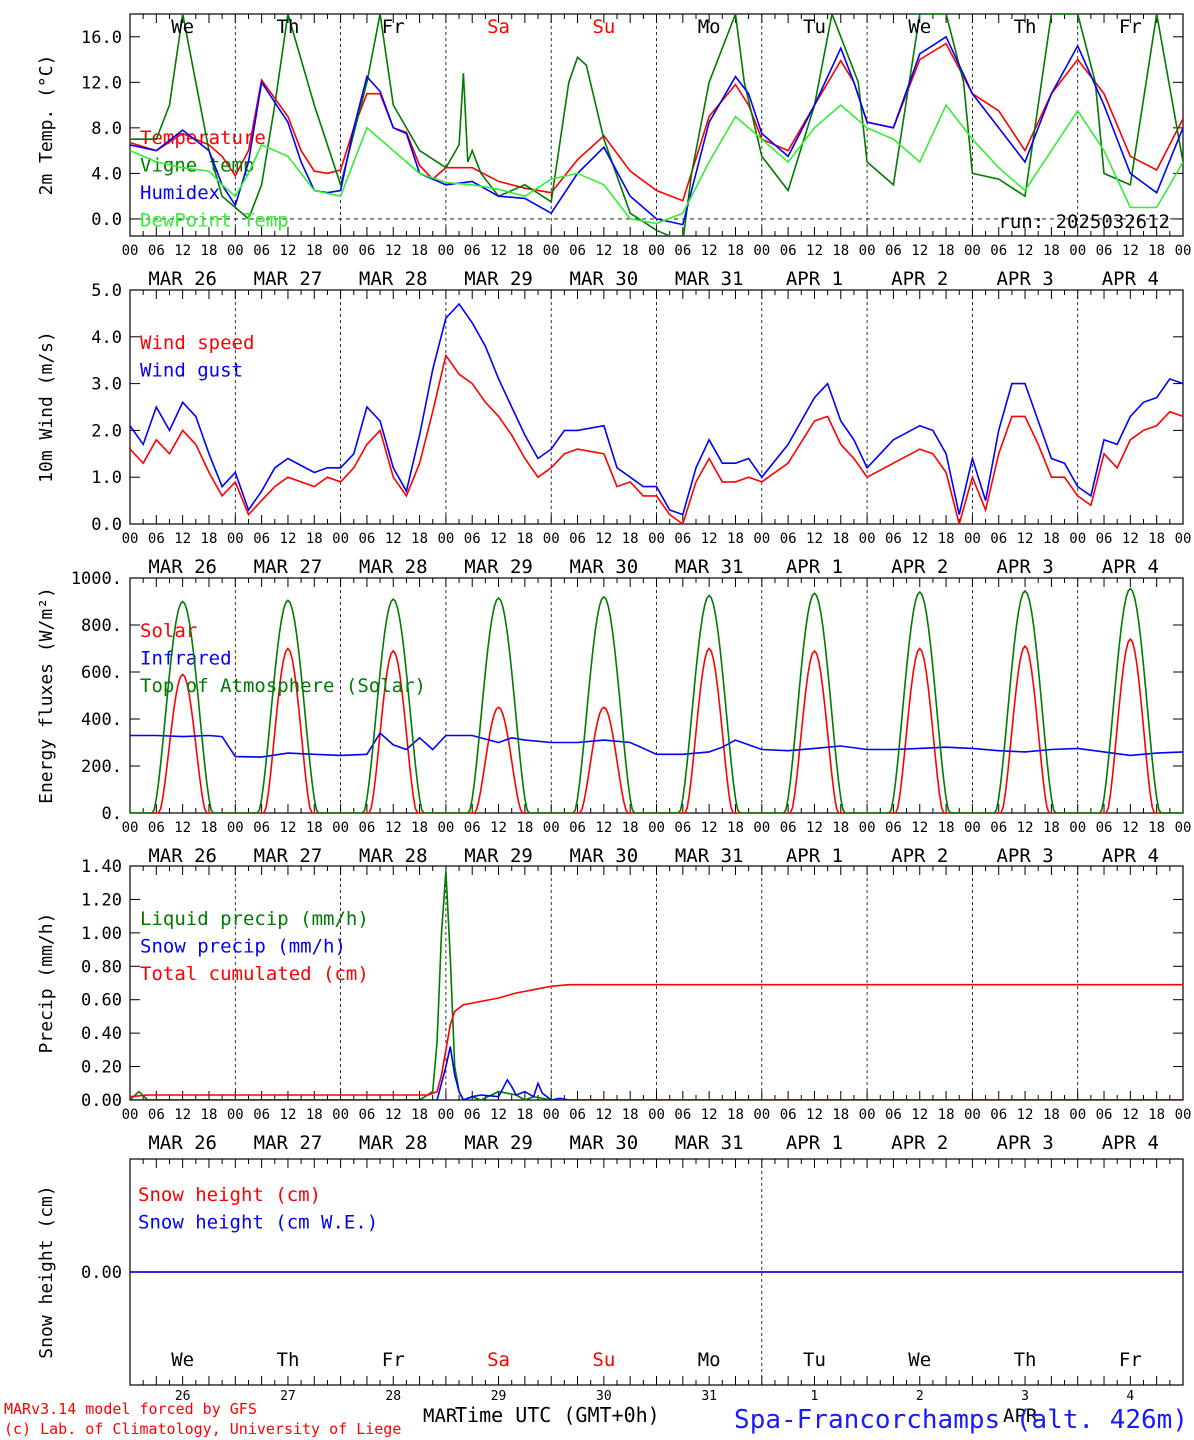 The height and width of the screenshot is (1440, 1194). Describe the element at coordinates (229, 1195) in the screenshot. I see `legend-entry: Snow height (cm)` at that location.